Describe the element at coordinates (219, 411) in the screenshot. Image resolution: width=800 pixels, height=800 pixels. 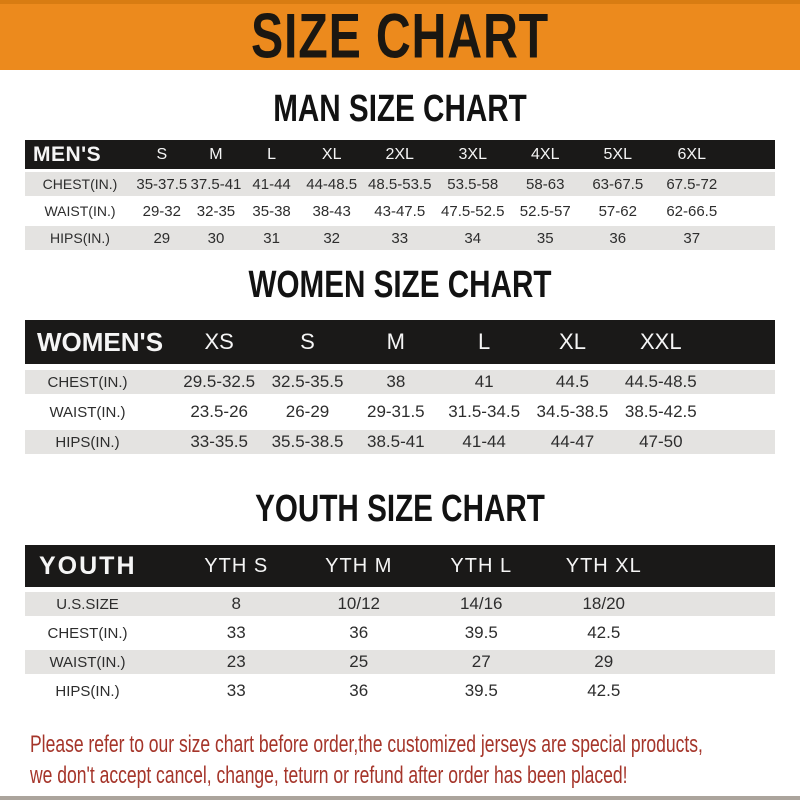
I see `size-cell: 23.5-26` at that location.